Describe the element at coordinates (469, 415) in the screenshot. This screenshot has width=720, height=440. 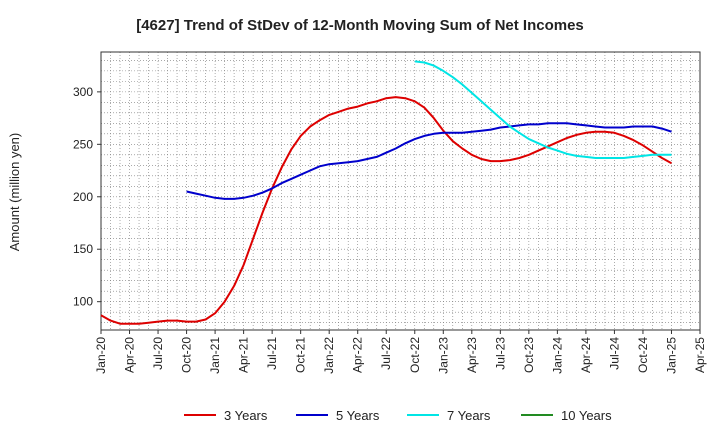
I see `legend-label-7-years: 7 Years` at that location.